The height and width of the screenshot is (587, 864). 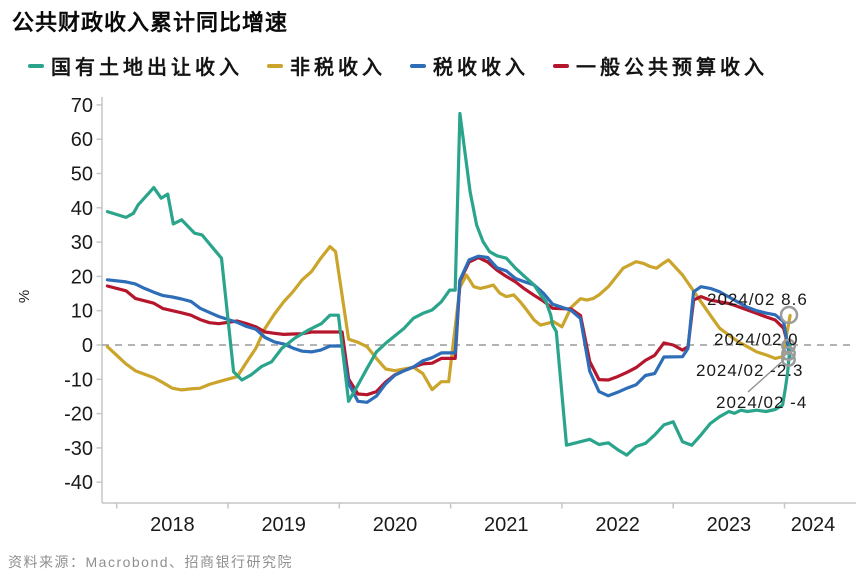 What do you see at coordinates (283, 525) in the screenshot?
I see `x-tick-label: 2019` at bounding box center [283, 525].